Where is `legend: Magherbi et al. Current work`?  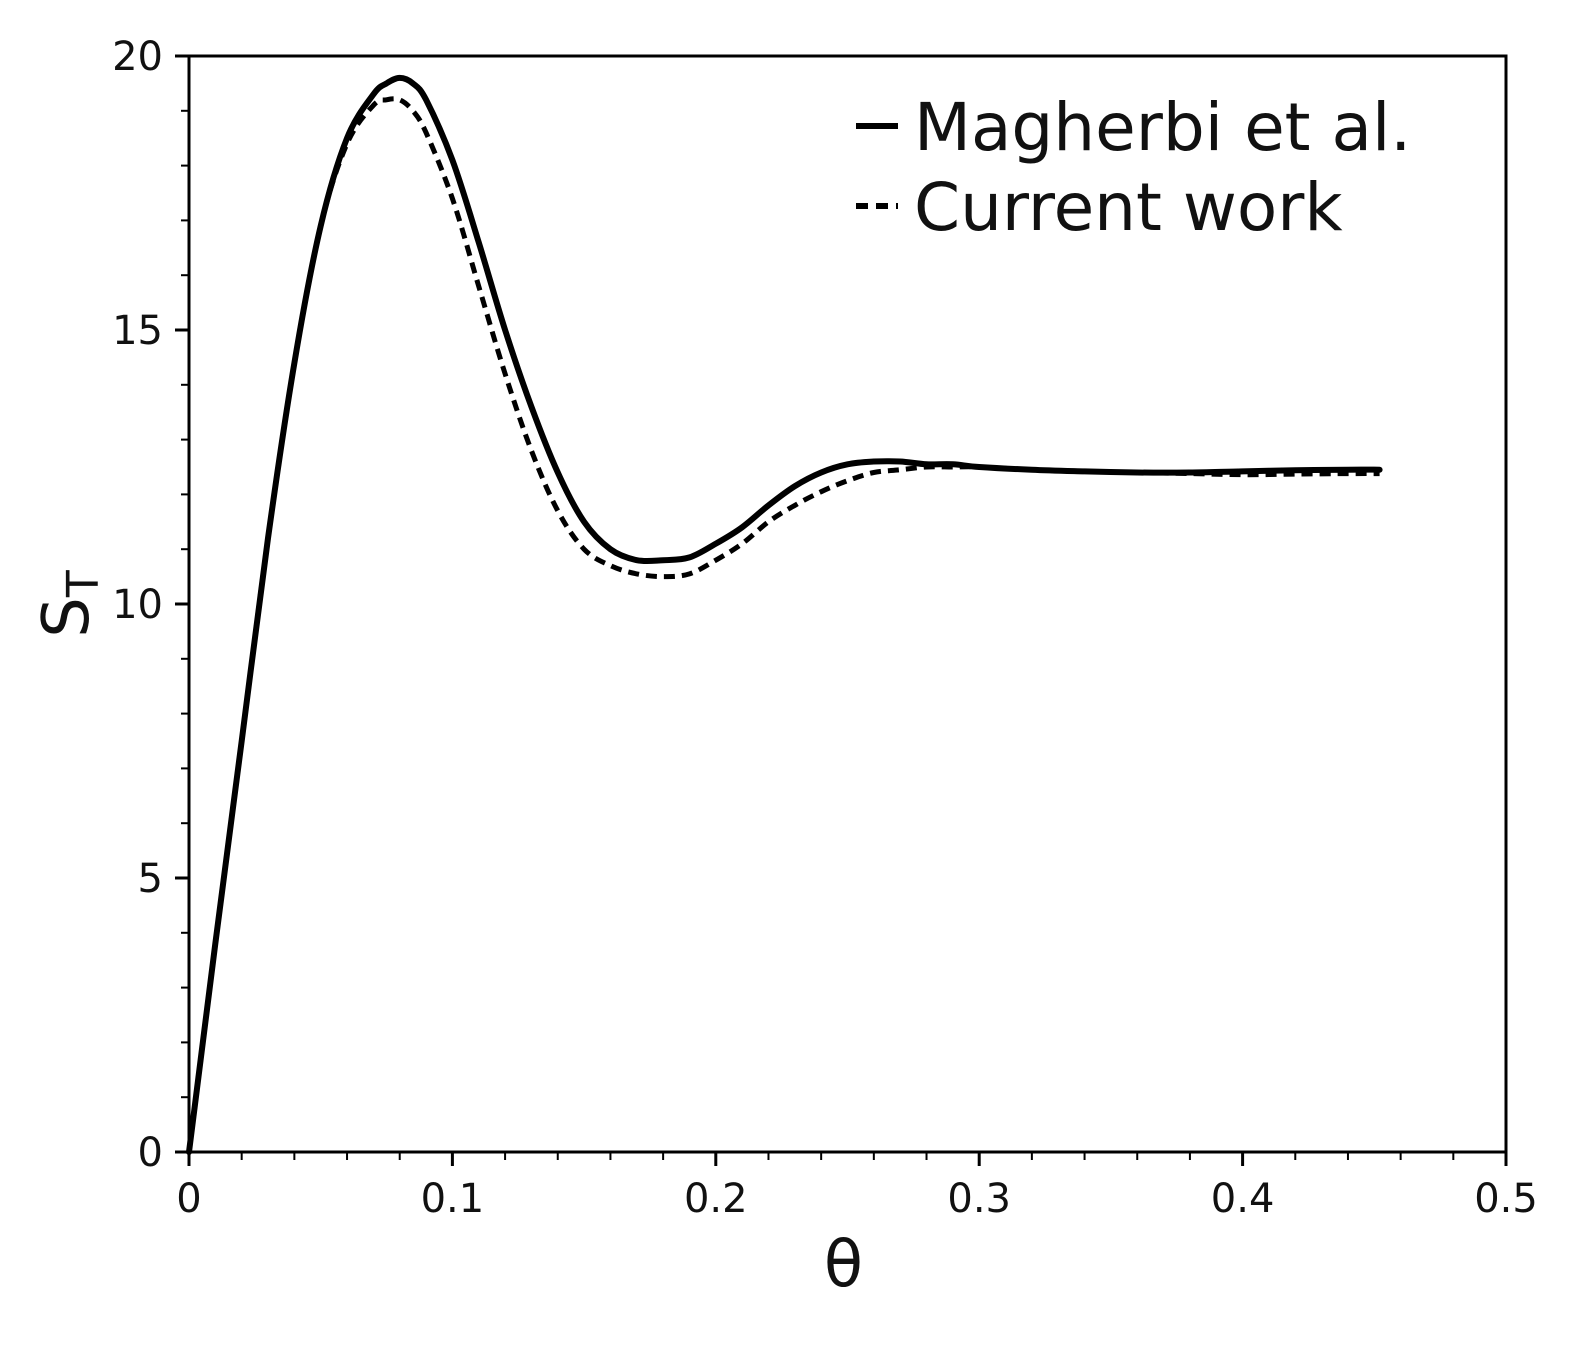 legend: Magherbi et al. Current work is located at coordinates (1133, 167).